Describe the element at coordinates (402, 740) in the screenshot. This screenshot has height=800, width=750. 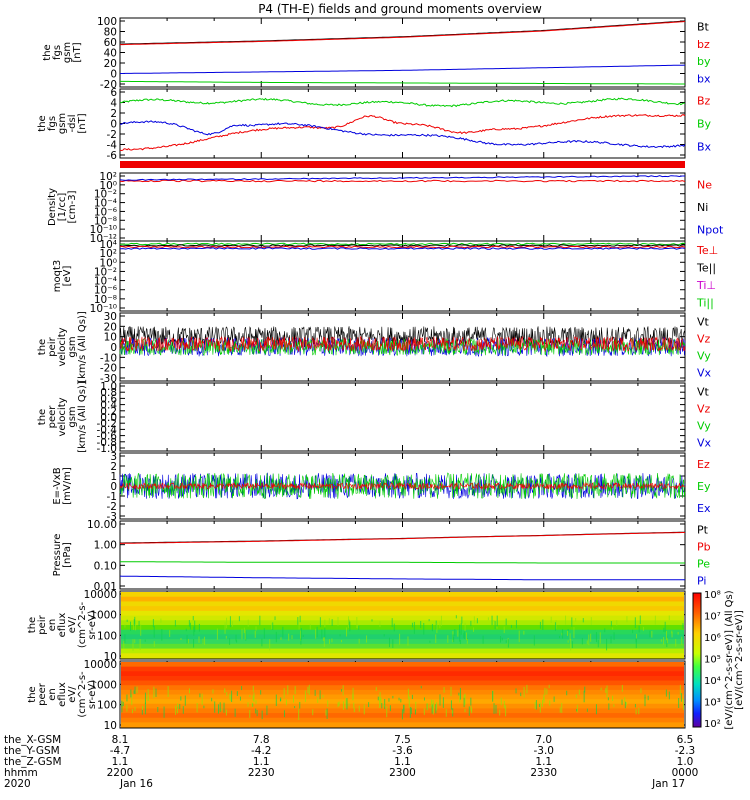
I see `x-axis-value: 7.5` at that location.